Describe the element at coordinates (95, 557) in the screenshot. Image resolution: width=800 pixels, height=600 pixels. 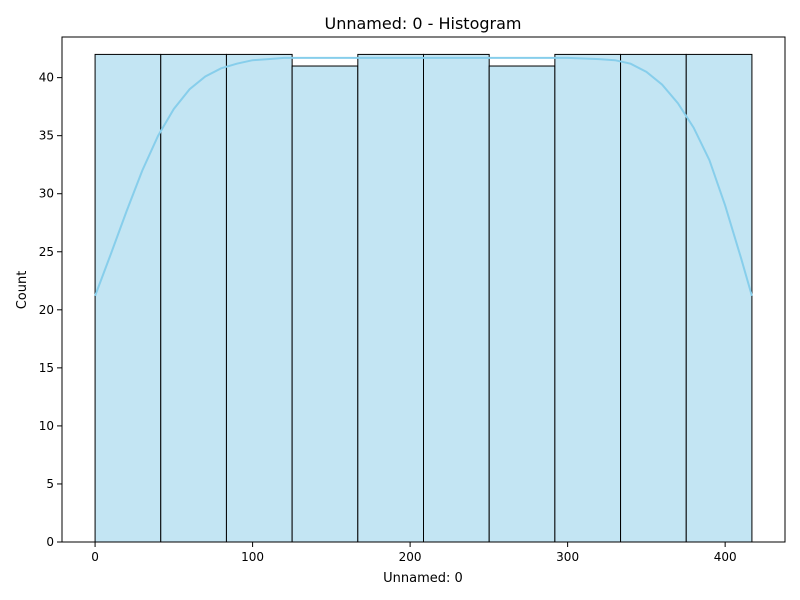
I see `x-tick-label: 0` at that location.